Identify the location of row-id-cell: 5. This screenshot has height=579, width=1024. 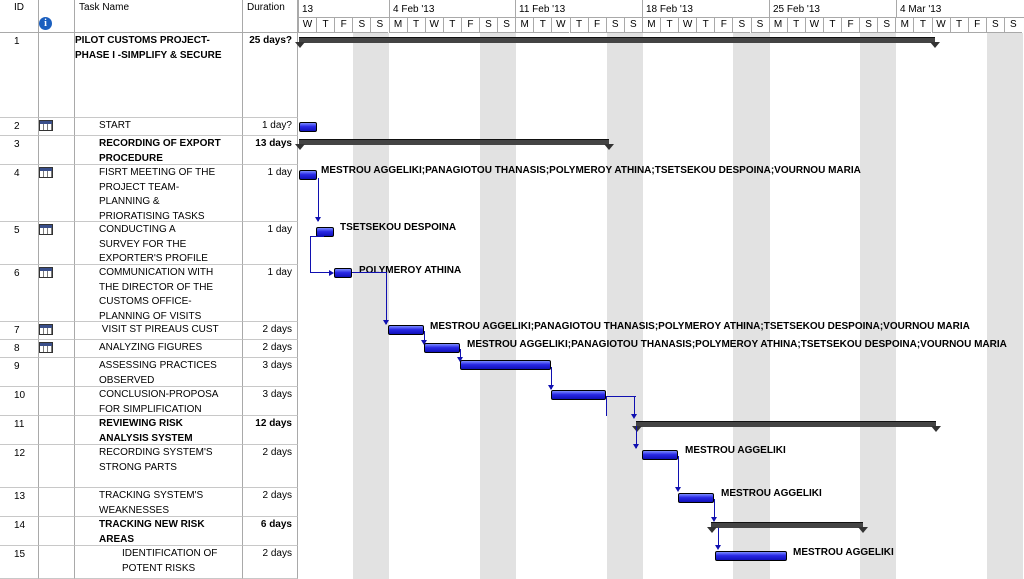
(19, 243).